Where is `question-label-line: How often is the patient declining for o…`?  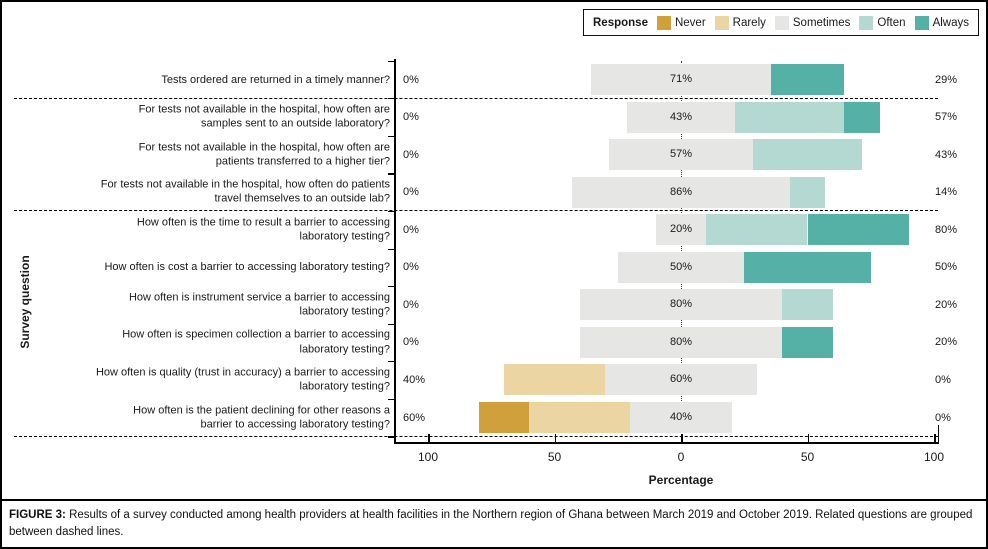 question-label-line: How often is the patient declining for o… is located at coordinates (261, 410).